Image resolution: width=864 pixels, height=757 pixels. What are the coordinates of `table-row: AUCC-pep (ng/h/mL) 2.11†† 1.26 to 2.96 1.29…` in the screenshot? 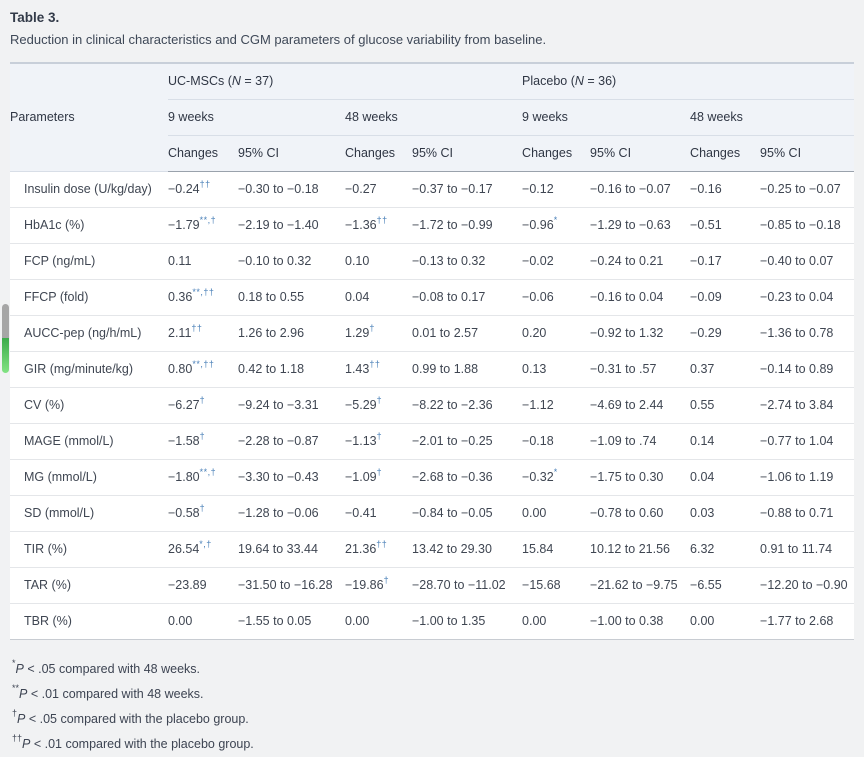 It's located at (432, 333).